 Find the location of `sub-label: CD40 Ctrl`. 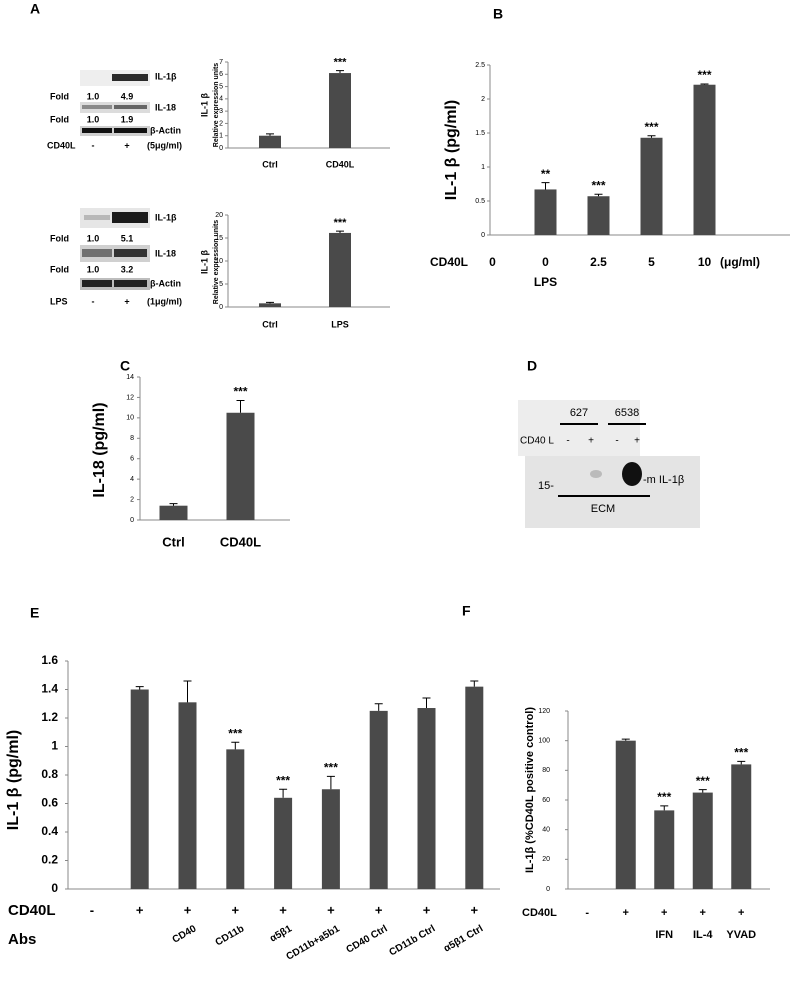

sub-label: CD40 Ctrl is located at coordinates (367, 939).